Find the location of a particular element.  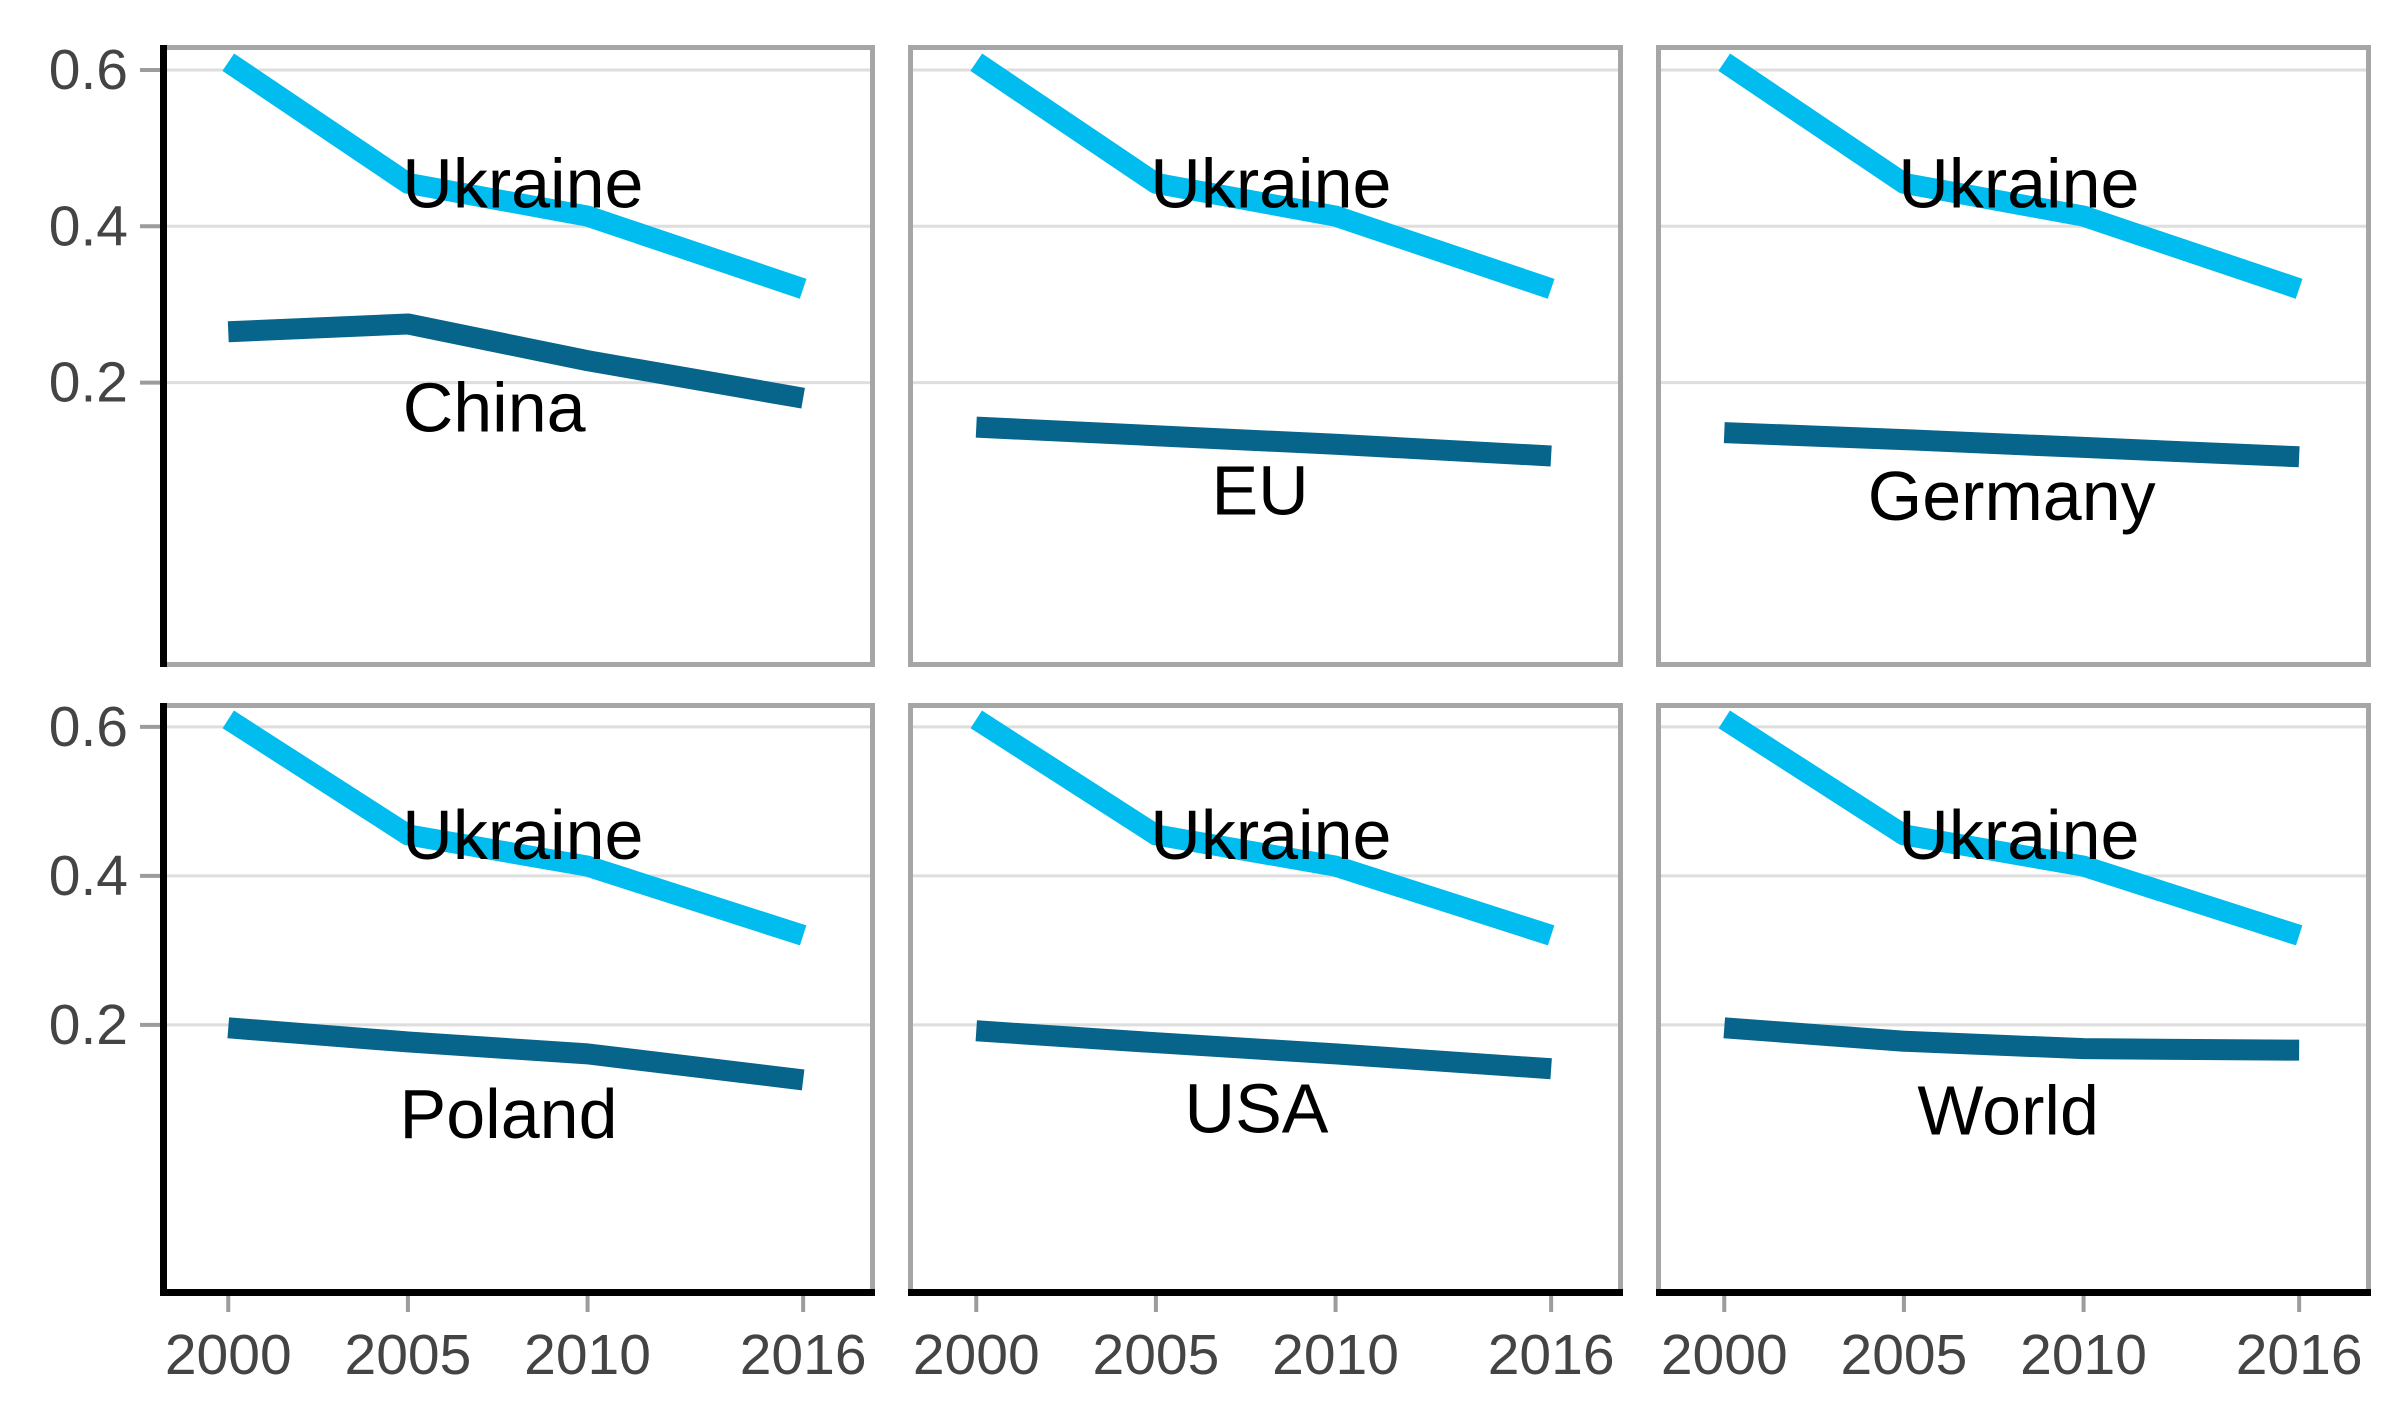

panel-canvas-eu: Ukraine EU is located at coordinates (1265, 356).